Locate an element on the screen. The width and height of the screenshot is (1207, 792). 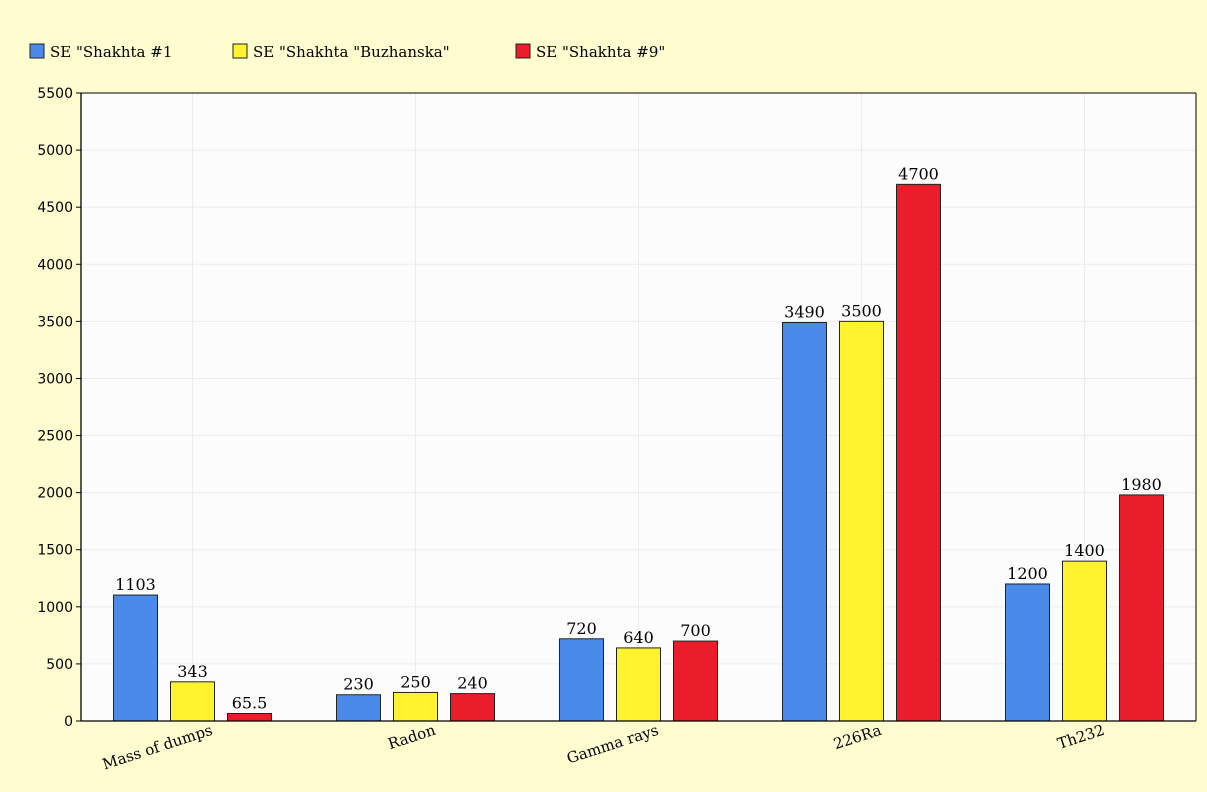
y-tick-label: 1000 is located at coordinates (55, 608).